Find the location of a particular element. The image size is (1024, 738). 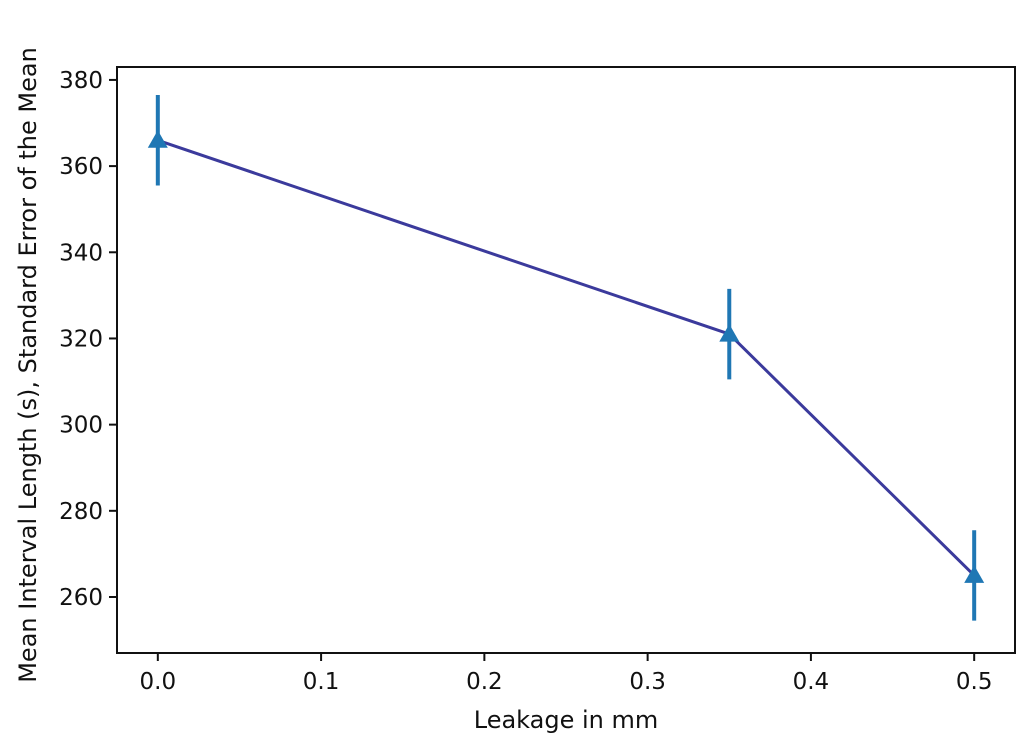

y-tick-label: 320 is located at coordinates (81, 339).